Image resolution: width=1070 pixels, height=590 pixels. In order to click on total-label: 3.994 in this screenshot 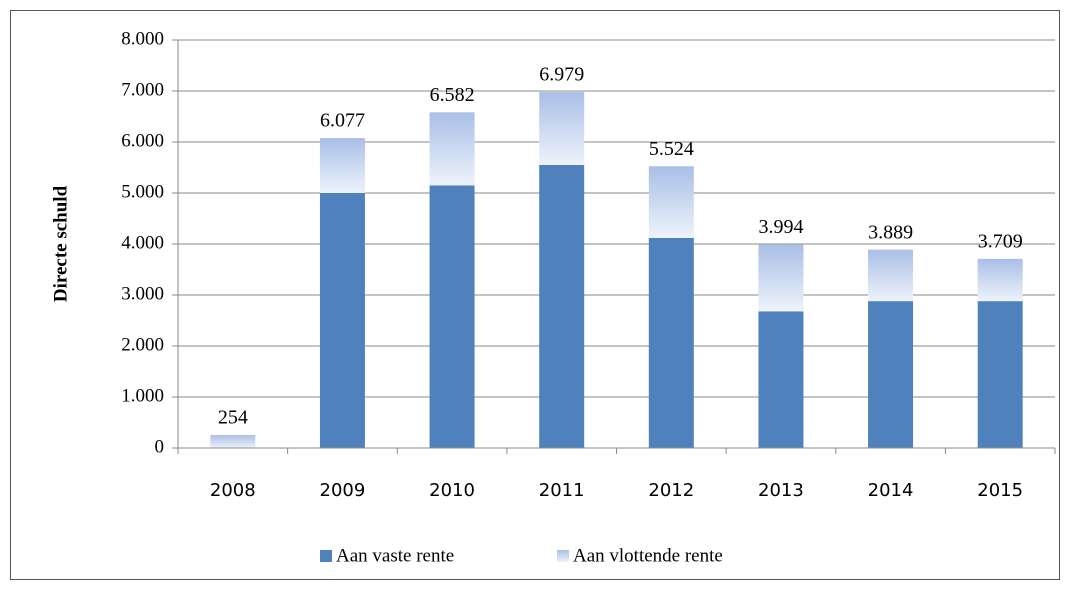, I will do `click(780, 227)`.